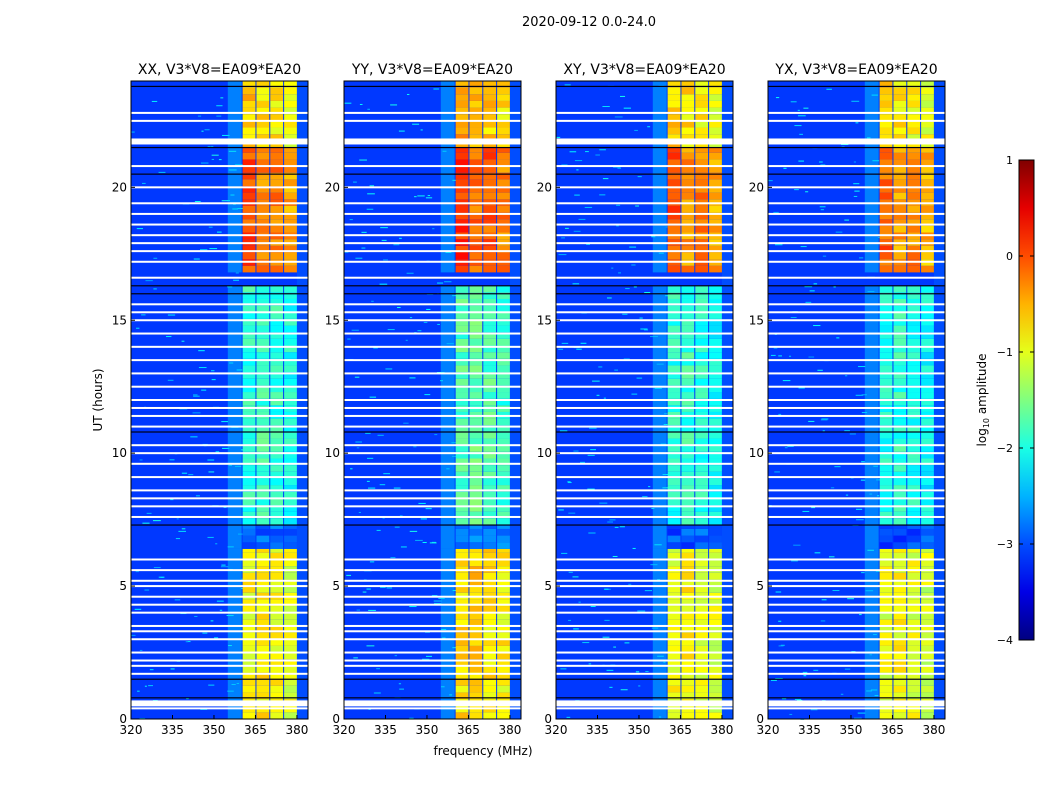 The width and height of the screenshot is (1050, 800). I want to click on axes-frame, so click(856, 400).